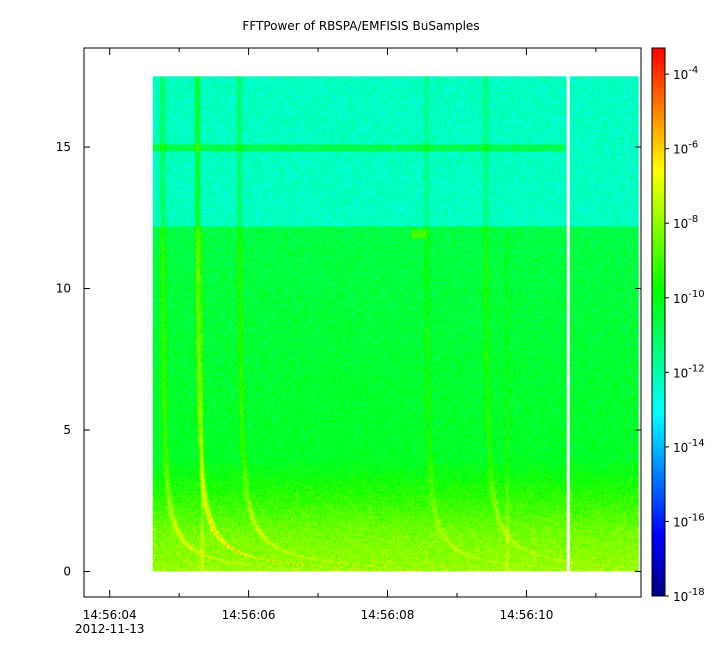 Image resolution: width=724 pixels, height=656 pixels. I want to click on y-tick-label: 5, so click(67, 430).